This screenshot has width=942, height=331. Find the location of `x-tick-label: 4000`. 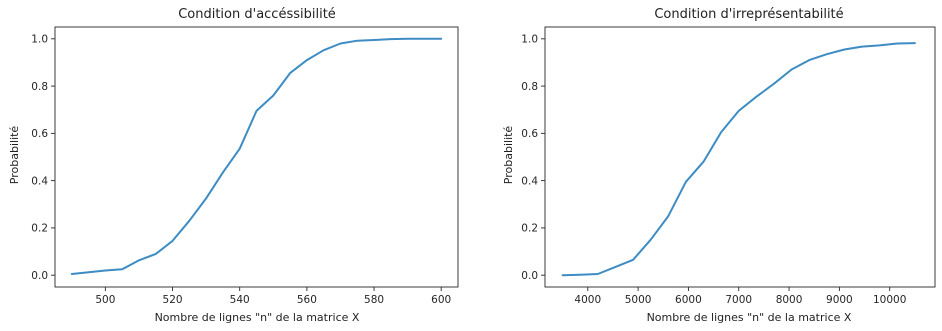

x-tick-label: 4000 is located at coordinates (587, 300).